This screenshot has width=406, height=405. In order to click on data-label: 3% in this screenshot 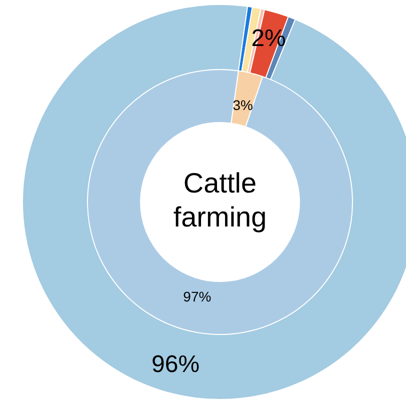, I will do `click(242, 105)`.